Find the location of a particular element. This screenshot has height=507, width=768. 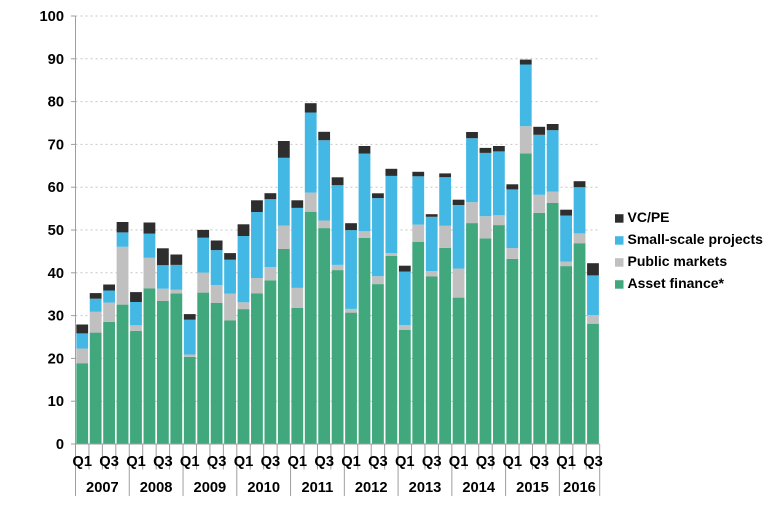

svg-text: 50 is located at coordinates (56, 231).